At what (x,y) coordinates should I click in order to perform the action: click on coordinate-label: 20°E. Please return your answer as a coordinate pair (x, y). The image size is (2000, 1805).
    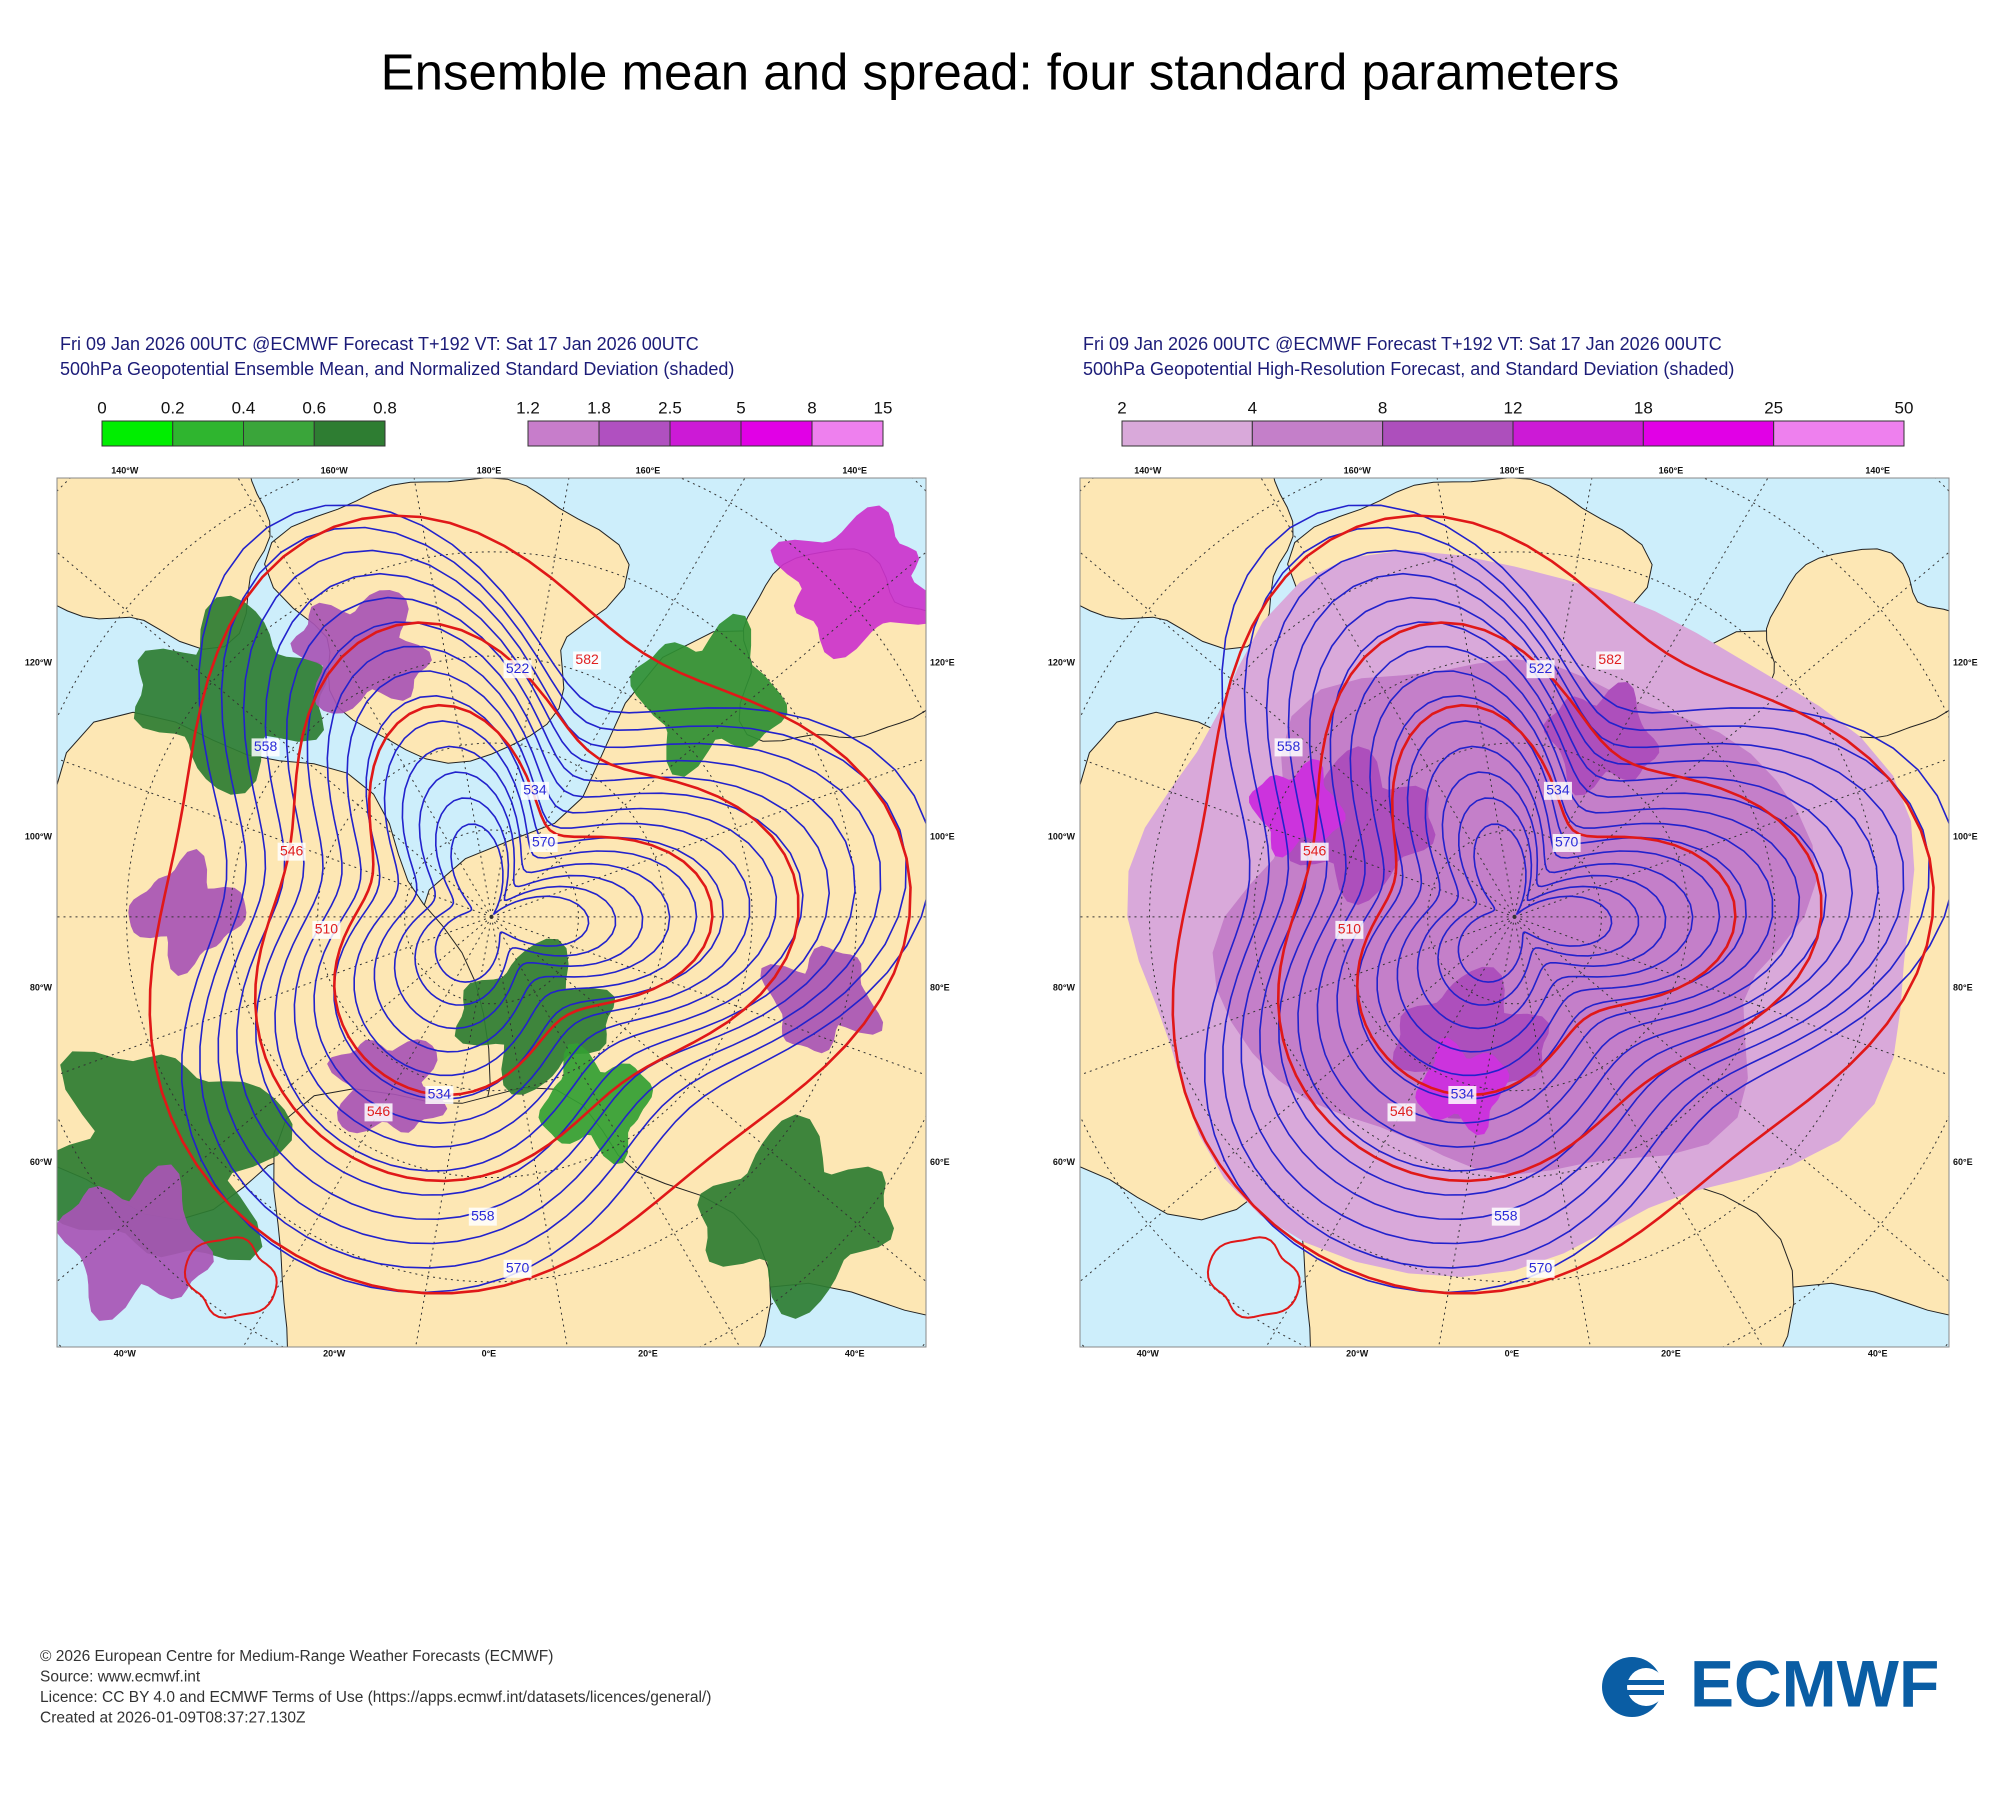
    Looking at the image, I should click on (1671, 1353).